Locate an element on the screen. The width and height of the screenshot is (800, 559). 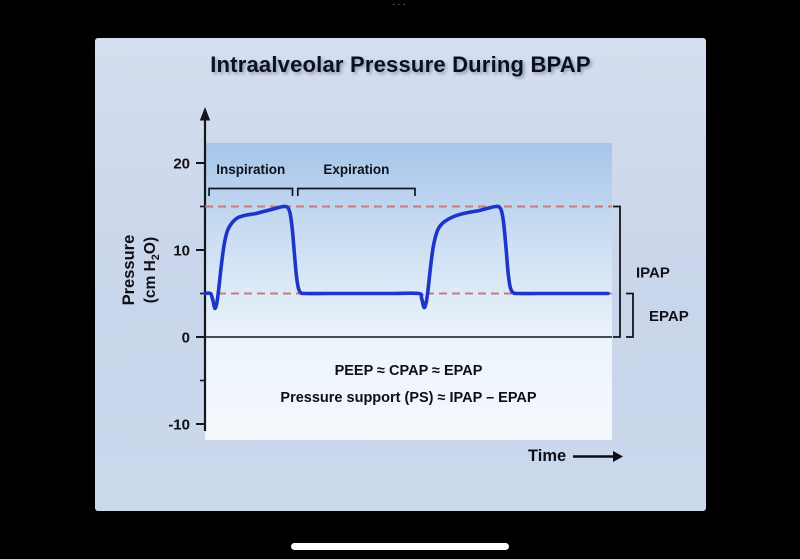
x-axis-label: Time is located at coordinates (576, 456).